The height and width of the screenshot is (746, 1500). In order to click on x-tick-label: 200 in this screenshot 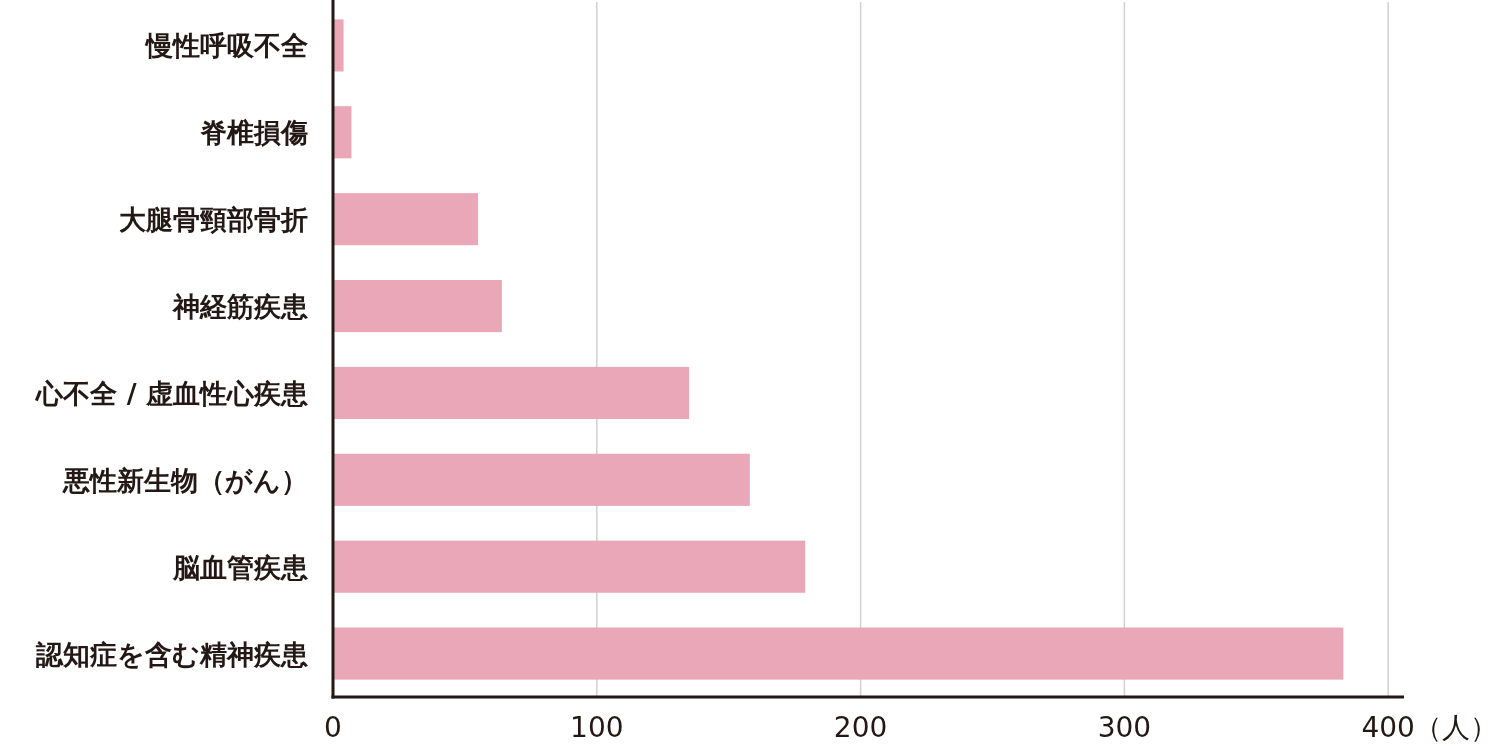, I will do `click(860, 727)`.